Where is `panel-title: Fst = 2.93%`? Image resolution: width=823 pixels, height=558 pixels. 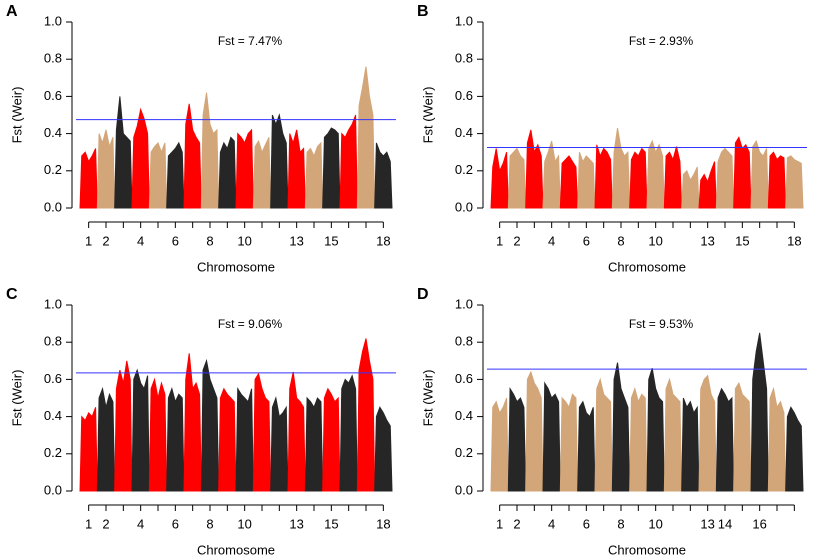 panel-title: Fst = 2.93% is located at coordinates (661, 41).